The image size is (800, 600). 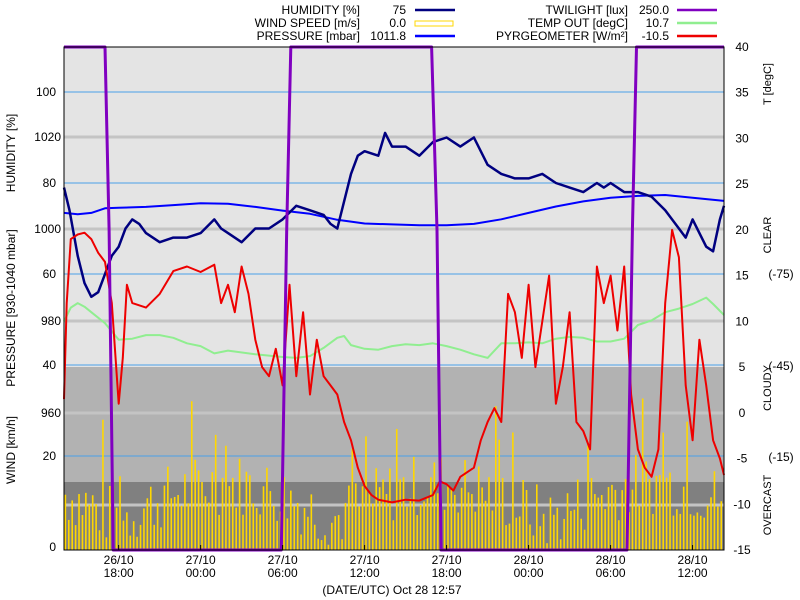 What do you see at coordinates (50, 456) in the screenshot?
I see `humidity-tick-label: 20` at bounding box center [50, 456].